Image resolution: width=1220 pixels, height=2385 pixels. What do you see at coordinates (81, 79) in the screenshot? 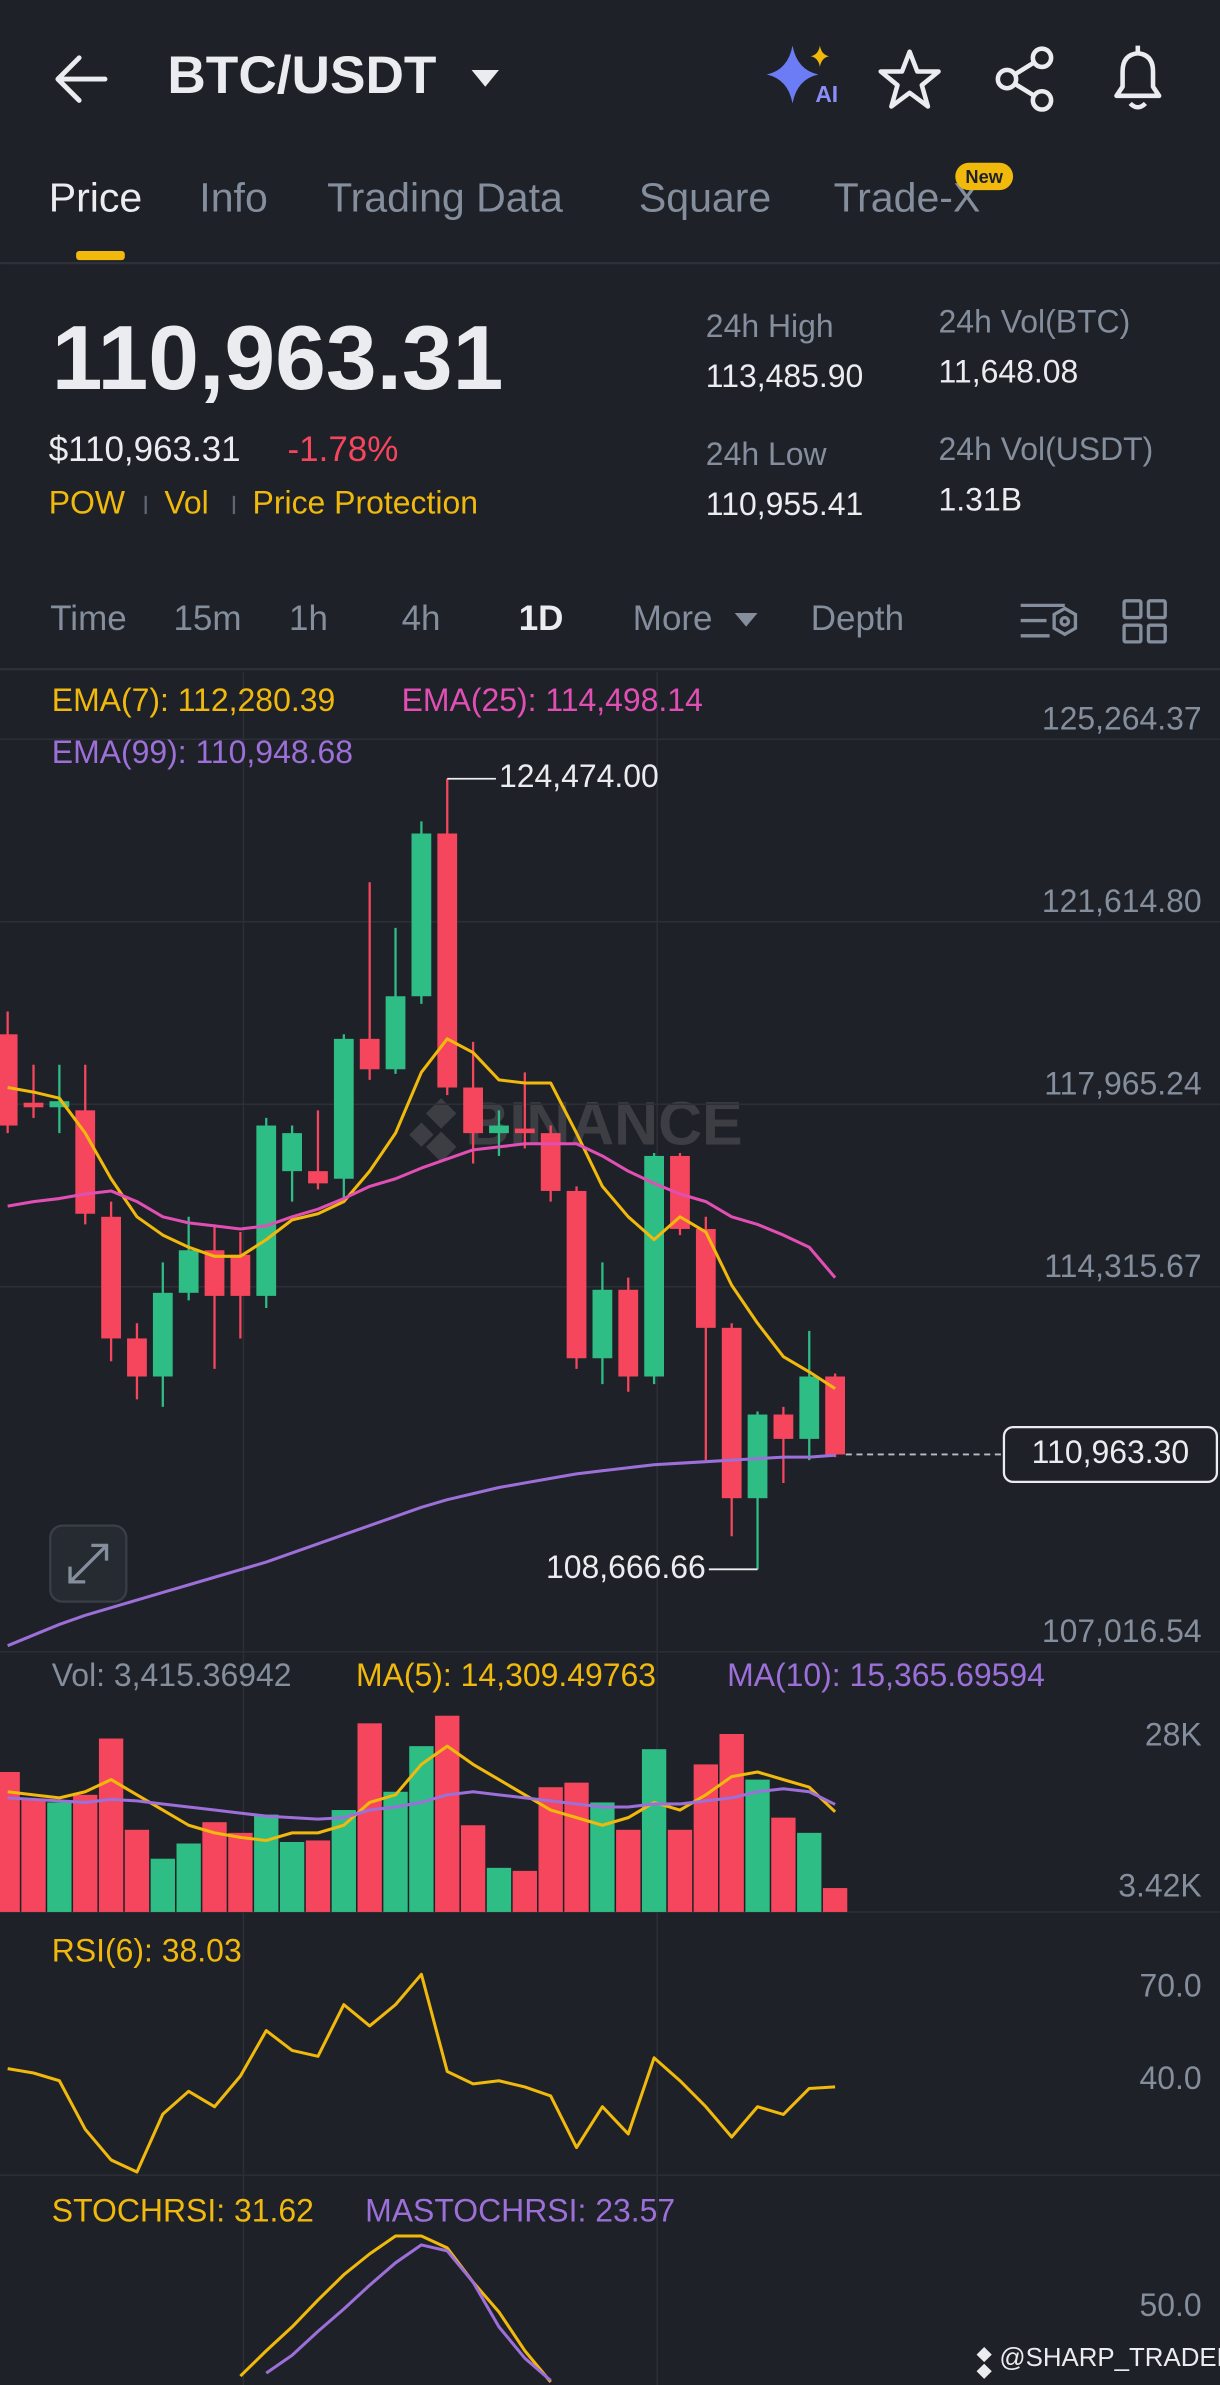
I see `back-button` at bounding box center [81, 79].